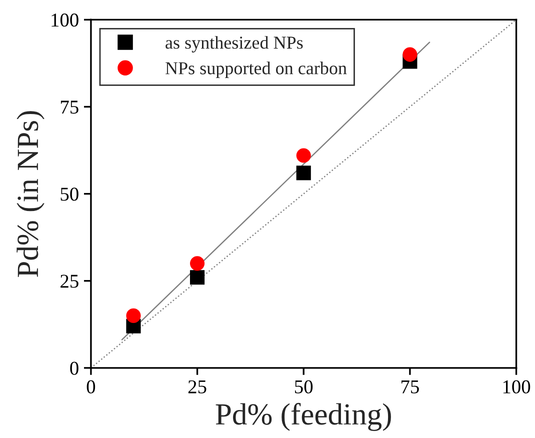  What do you see at coordinates (30, 194) in the screenshot?
I see `y-axis-title: Pd% (in NPs)` at bounding box center [30, 194].